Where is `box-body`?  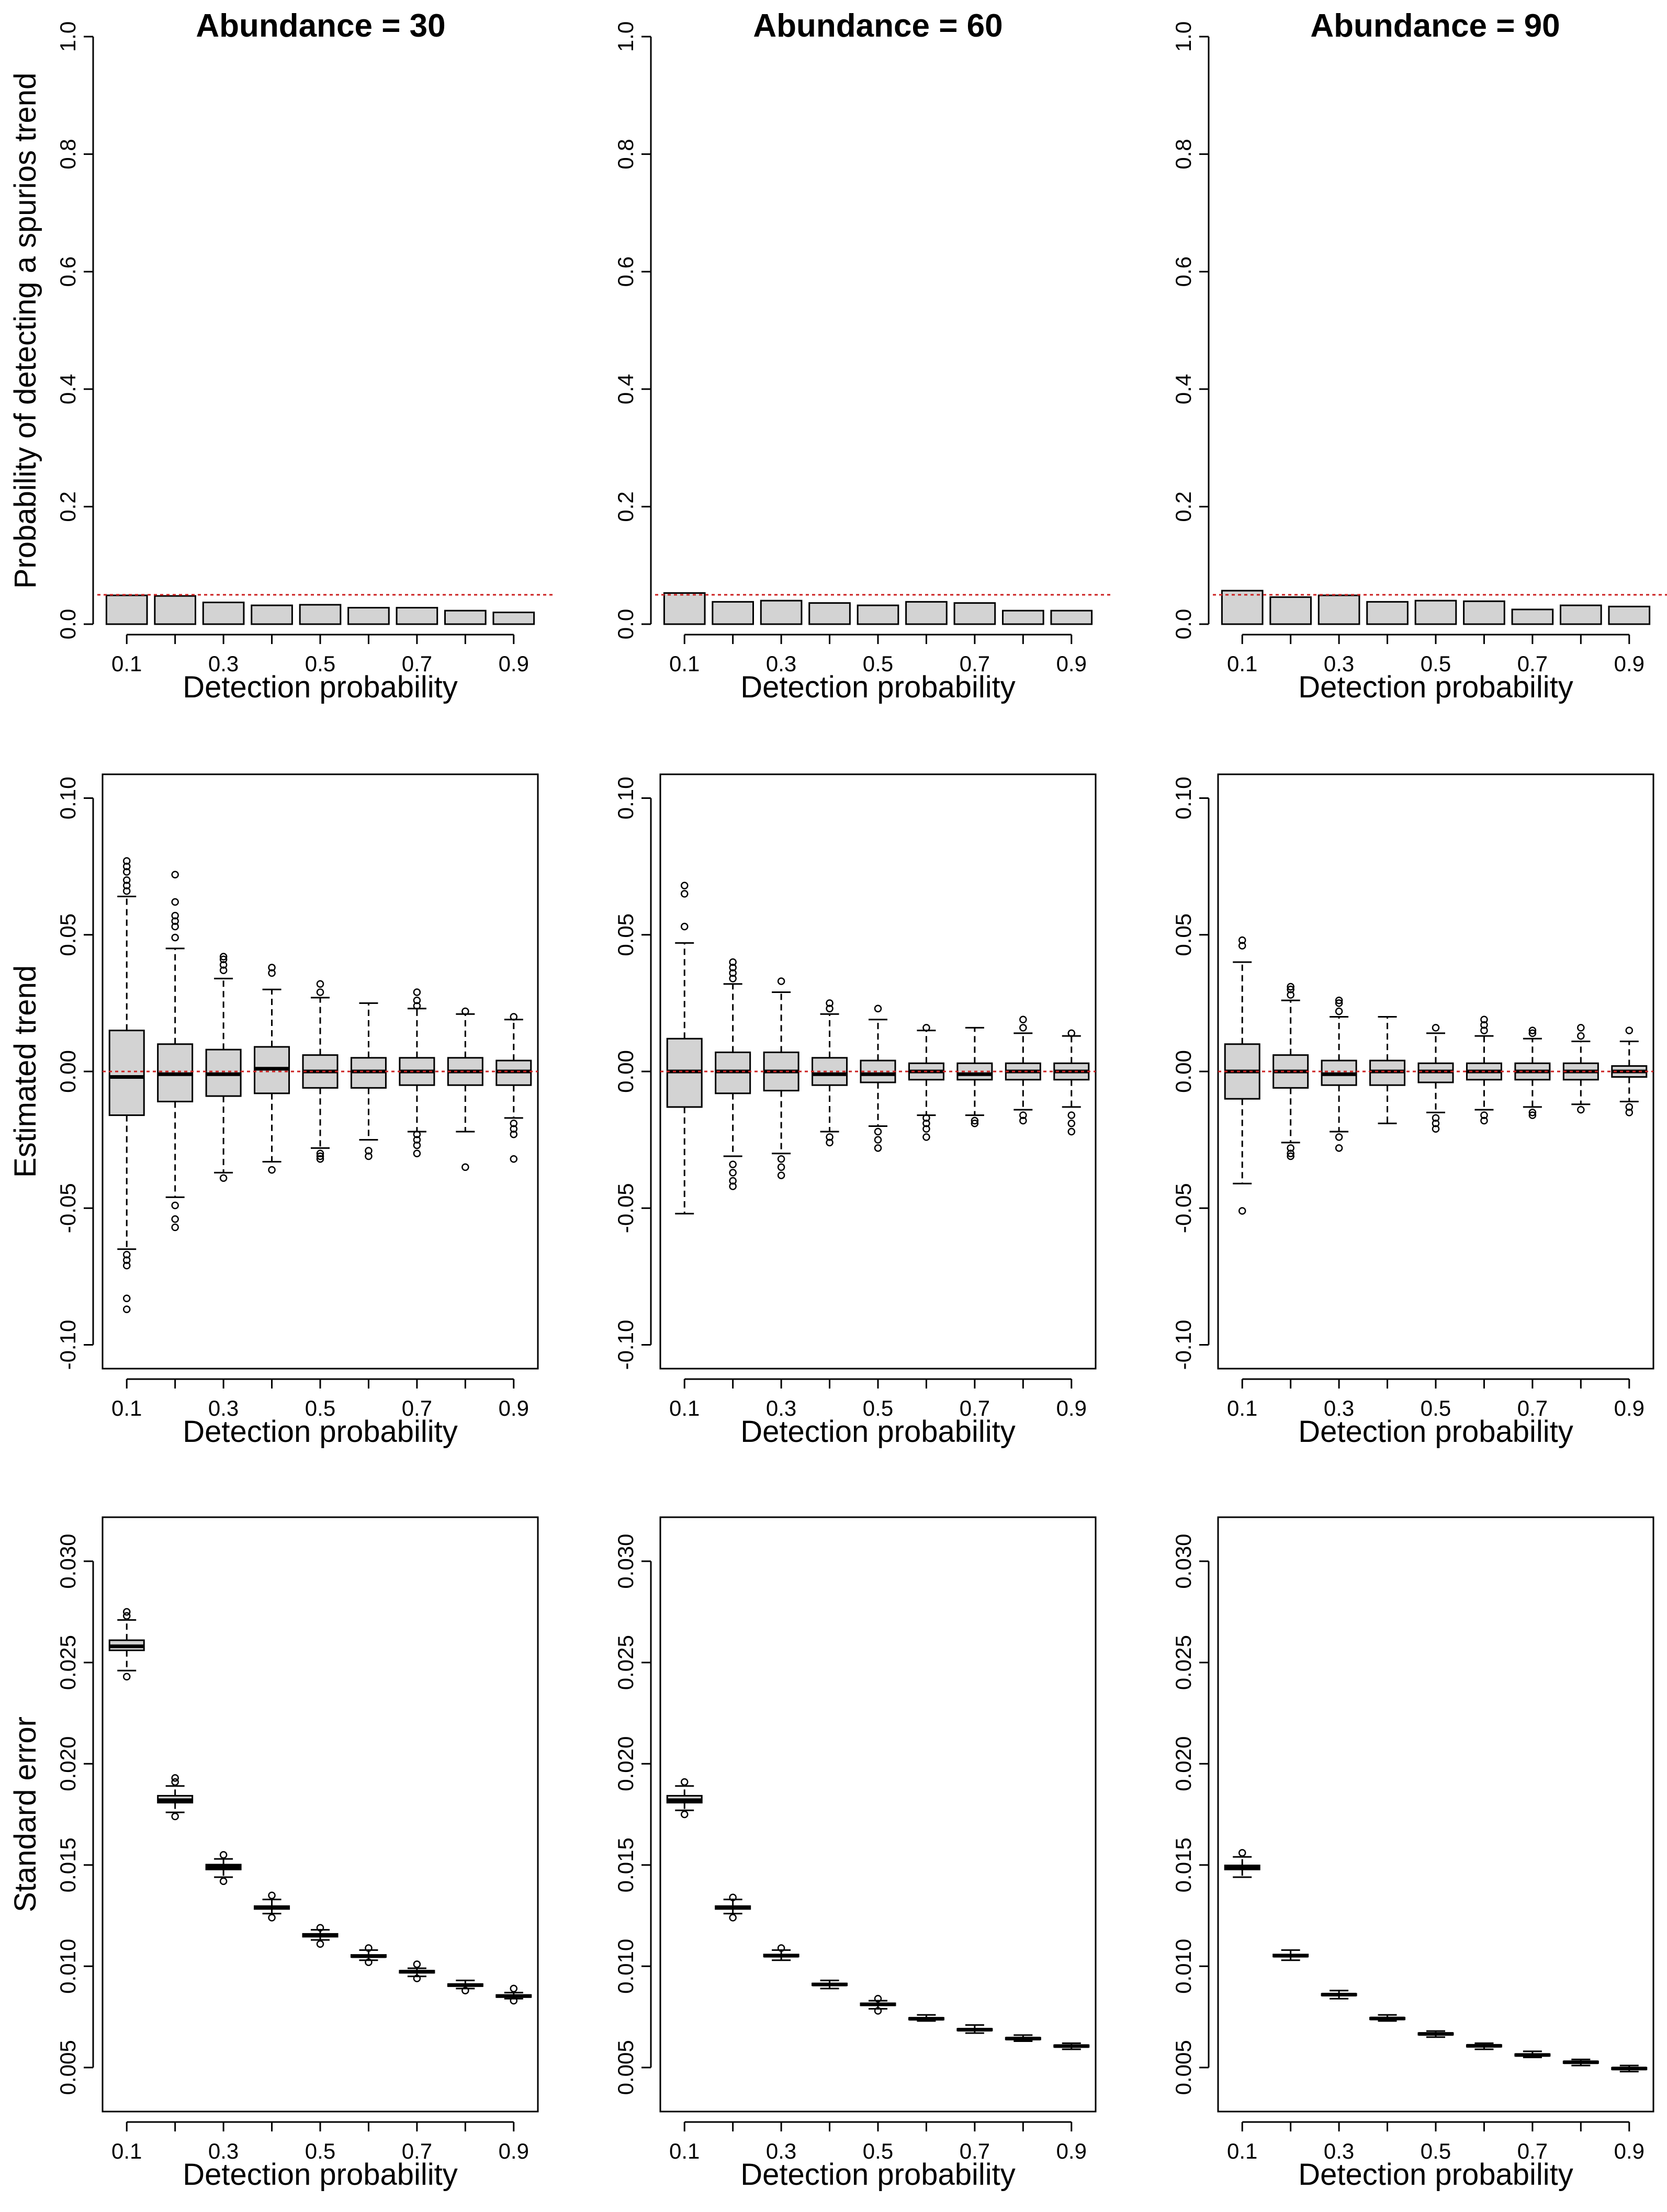
box-body is located at coordinates (830, 1071).